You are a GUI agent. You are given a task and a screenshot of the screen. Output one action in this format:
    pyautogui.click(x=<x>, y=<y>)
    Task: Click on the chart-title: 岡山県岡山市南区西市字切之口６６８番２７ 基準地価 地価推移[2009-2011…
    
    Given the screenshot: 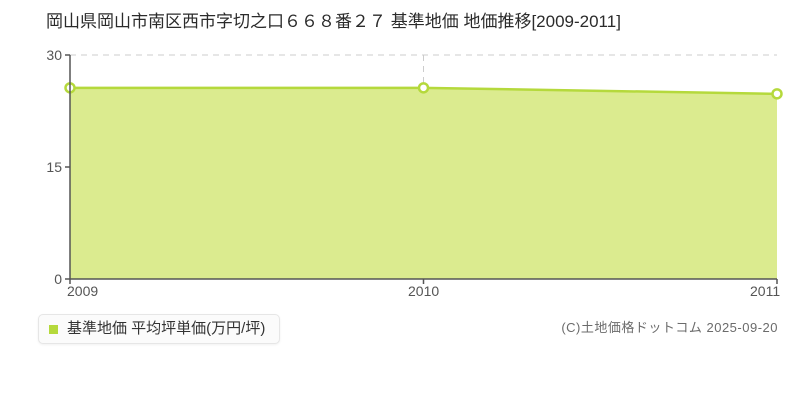 What is the action you would take?
    pyautogui.click(x=333, y=21)
    